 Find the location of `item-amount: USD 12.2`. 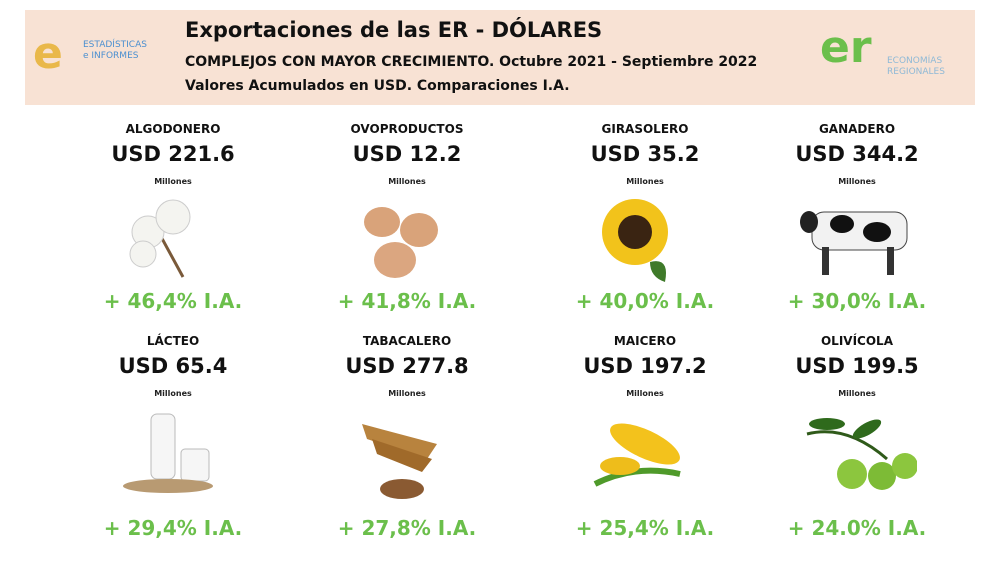

item-amount: USD 12.2 is located at coordinates (407, 154).